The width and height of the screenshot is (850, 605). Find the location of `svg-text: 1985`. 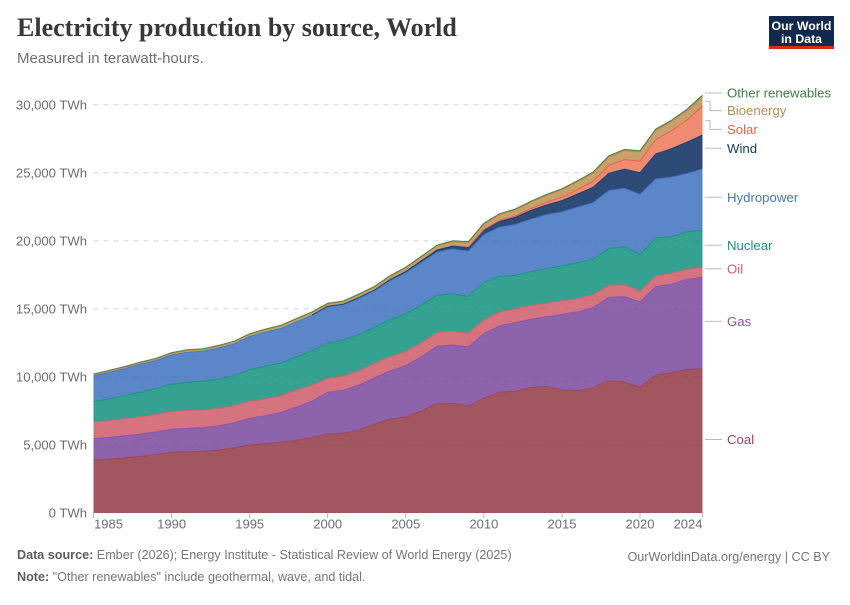

svg-text: 1985 is located at coordinates (108, 524).